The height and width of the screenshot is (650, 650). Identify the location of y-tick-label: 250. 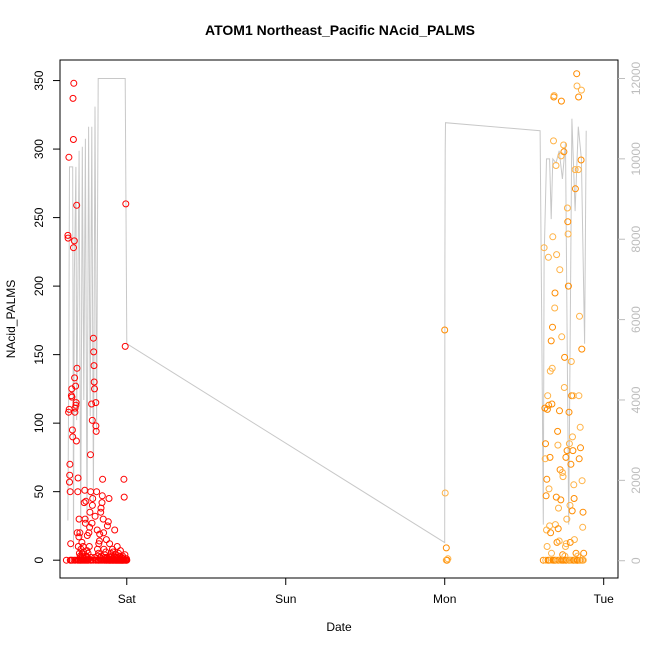
(39, 217).